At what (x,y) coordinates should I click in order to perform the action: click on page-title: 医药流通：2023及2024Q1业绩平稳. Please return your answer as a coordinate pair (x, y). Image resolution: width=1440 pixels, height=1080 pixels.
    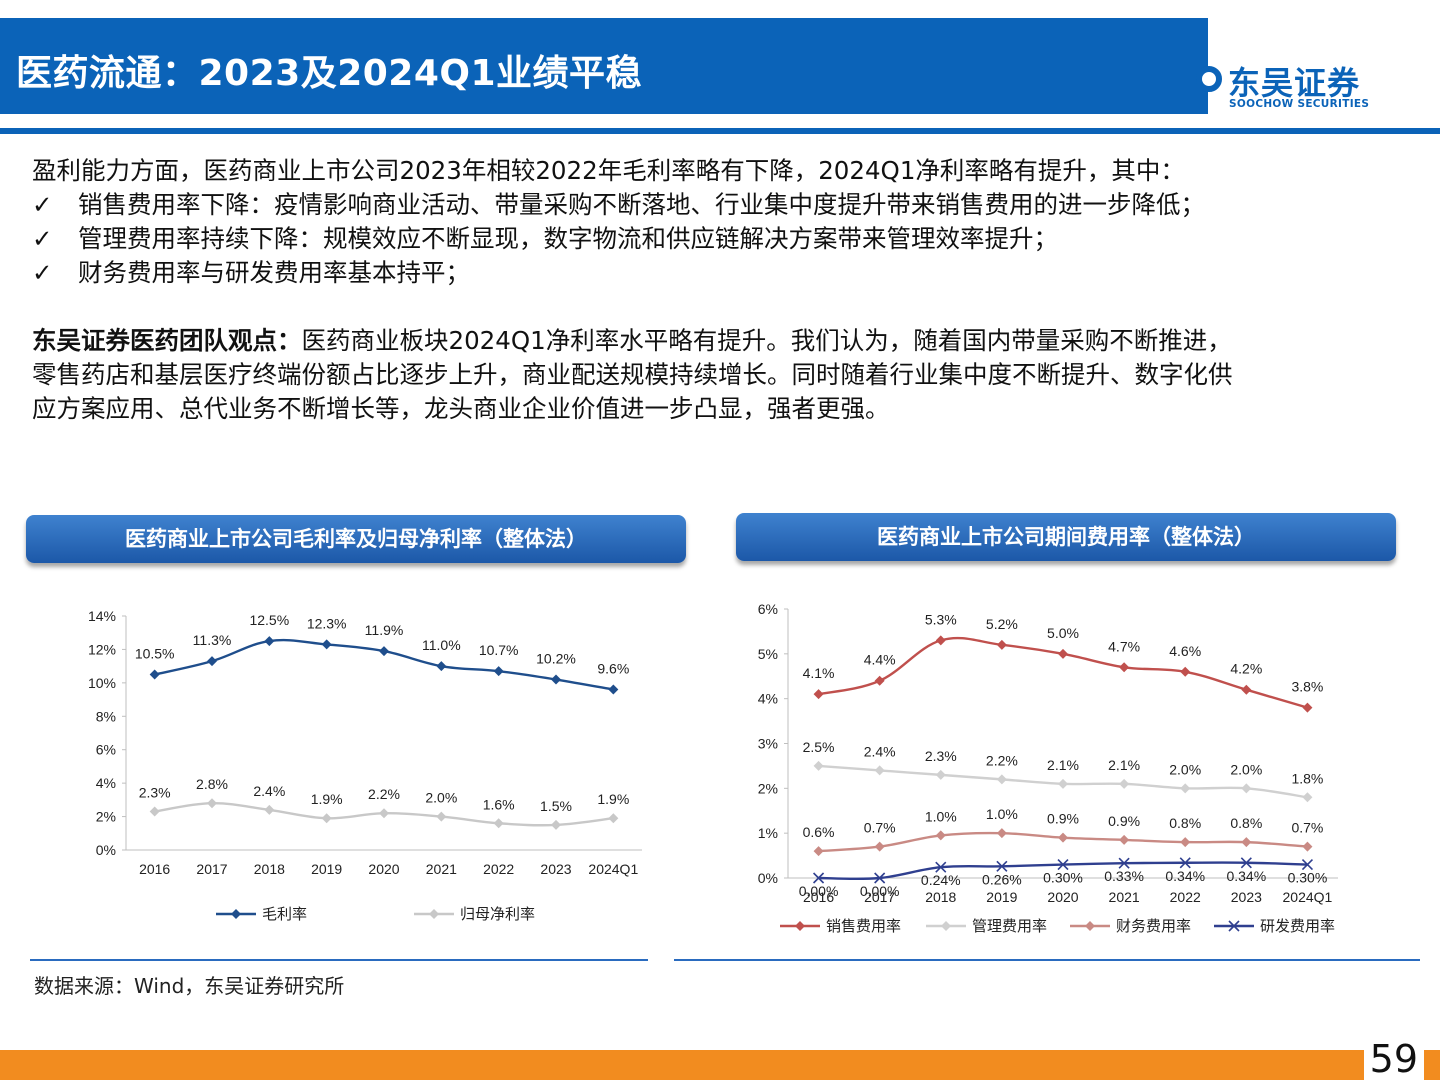
    Looking at the image, I should click on (329, 73).